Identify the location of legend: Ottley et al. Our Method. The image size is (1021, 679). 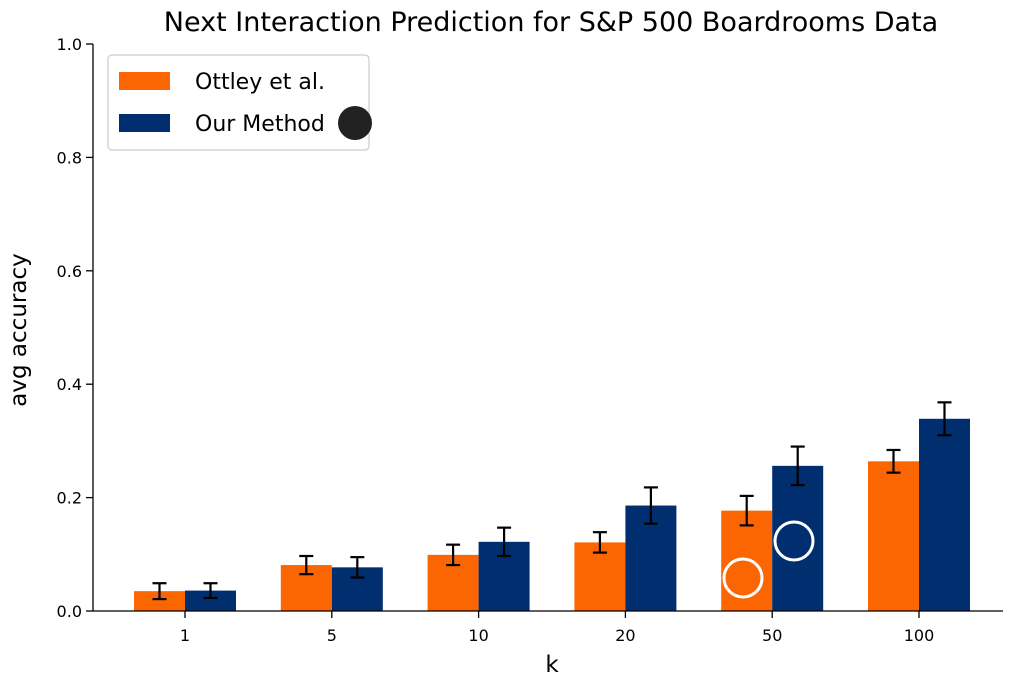
(238, 102).